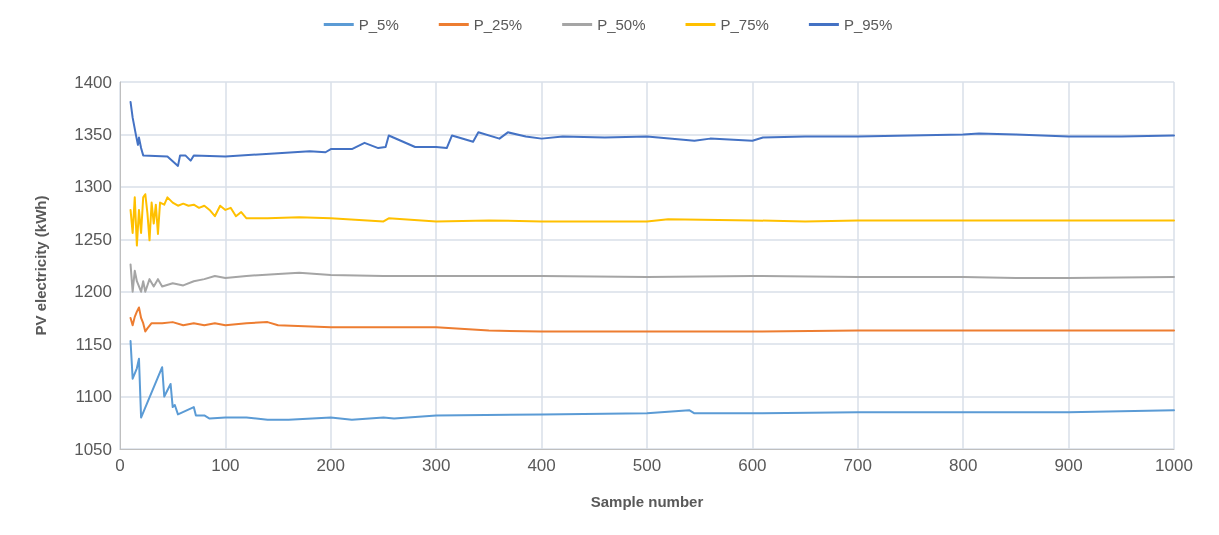 The height and width of the screenshot is (535, 1219). What do you see at coordinates (647, 465) in the screenshot?
I see `x-tick-label: 500` at bounding box center [647, 465].